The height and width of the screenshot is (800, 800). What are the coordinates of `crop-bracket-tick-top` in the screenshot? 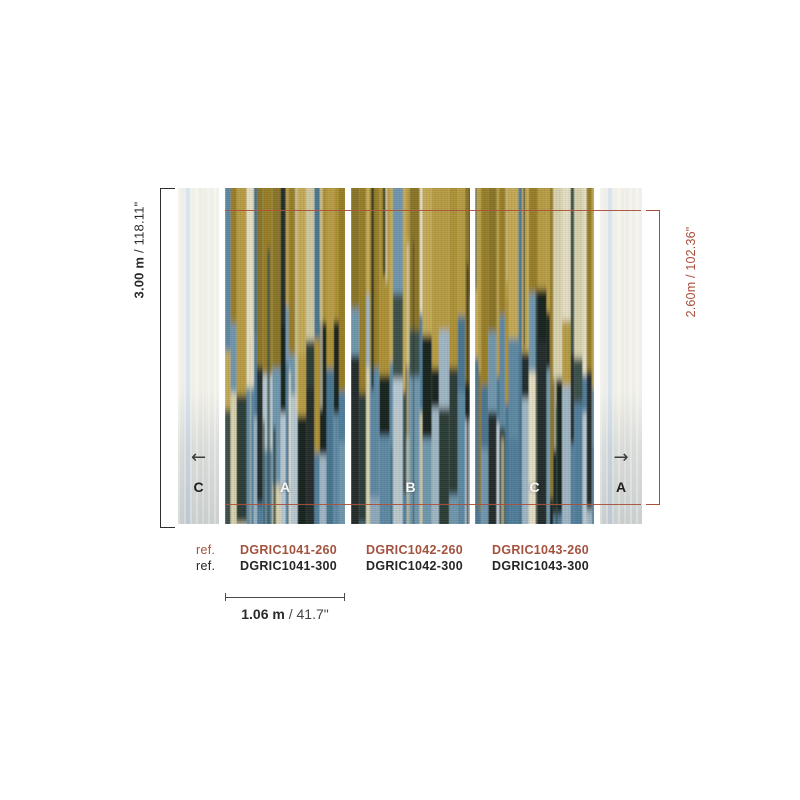 It's located at (653, 210).